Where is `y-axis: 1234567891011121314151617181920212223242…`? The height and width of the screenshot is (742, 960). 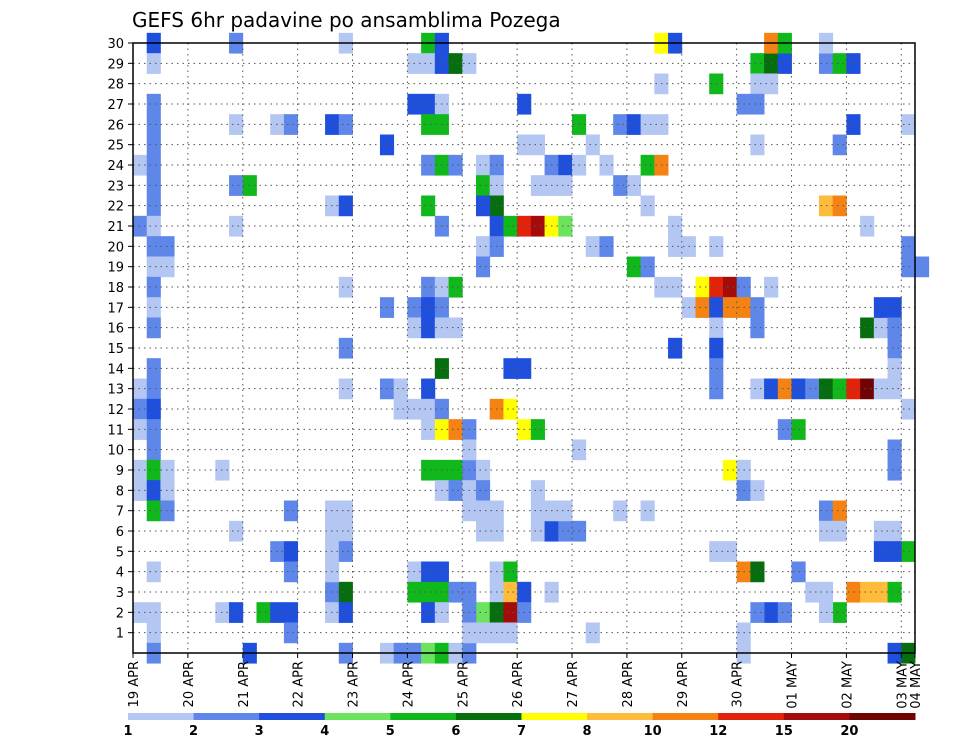 y-axis: 1234567891011121314151617181920212223242… is located at coordinates (120, 339).